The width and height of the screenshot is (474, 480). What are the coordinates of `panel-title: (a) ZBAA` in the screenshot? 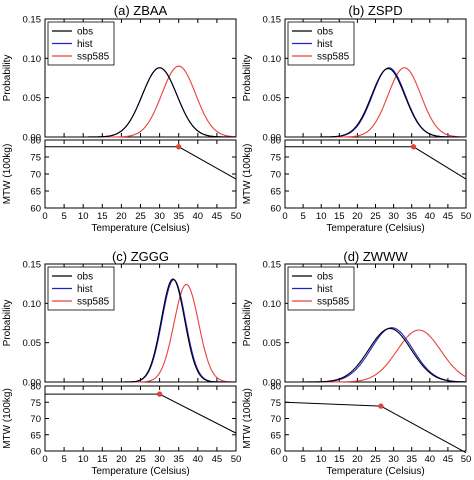 It's located at (141, 10).